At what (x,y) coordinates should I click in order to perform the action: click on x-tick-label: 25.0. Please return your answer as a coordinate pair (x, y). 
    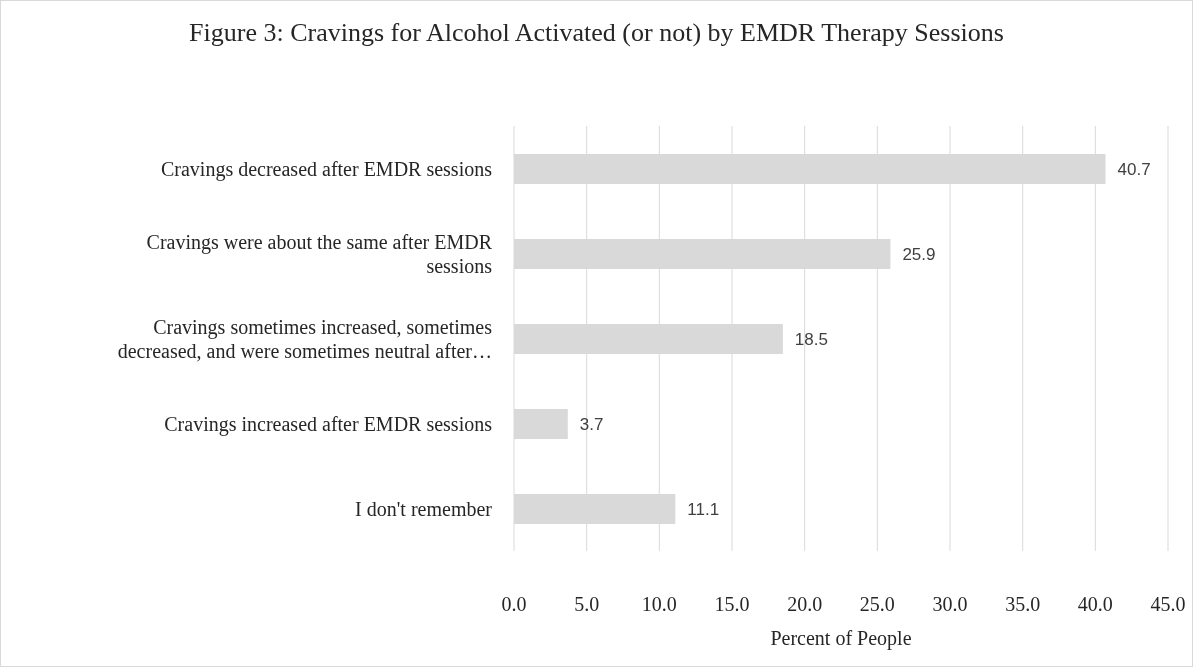
    Looking at the image, I should click on (877, 604).